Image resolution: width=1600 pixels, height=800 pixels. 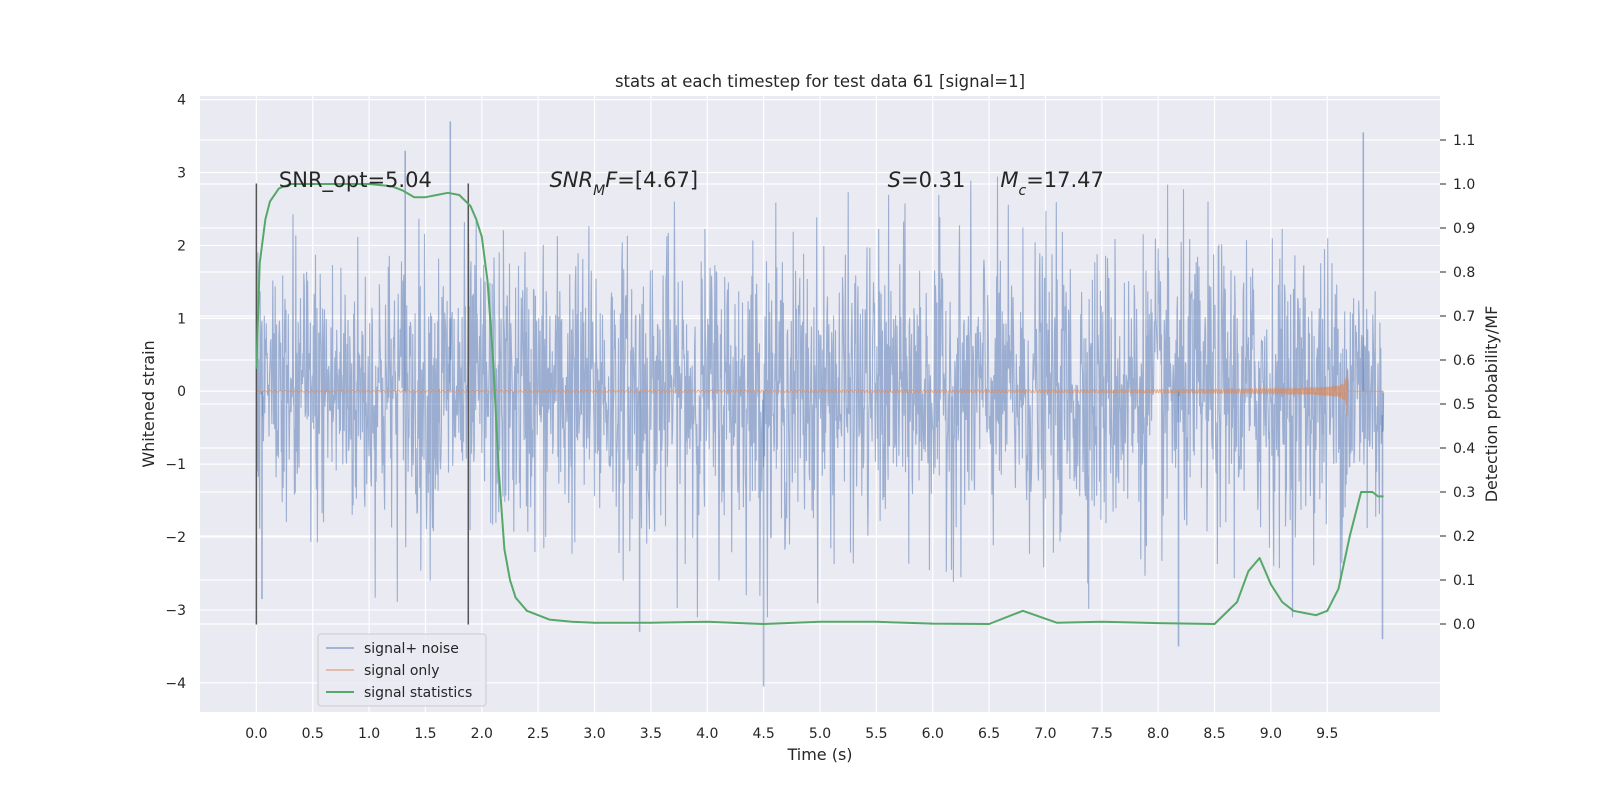 I want to click on annotation-segment: SNR, so click(x=571, y=180).